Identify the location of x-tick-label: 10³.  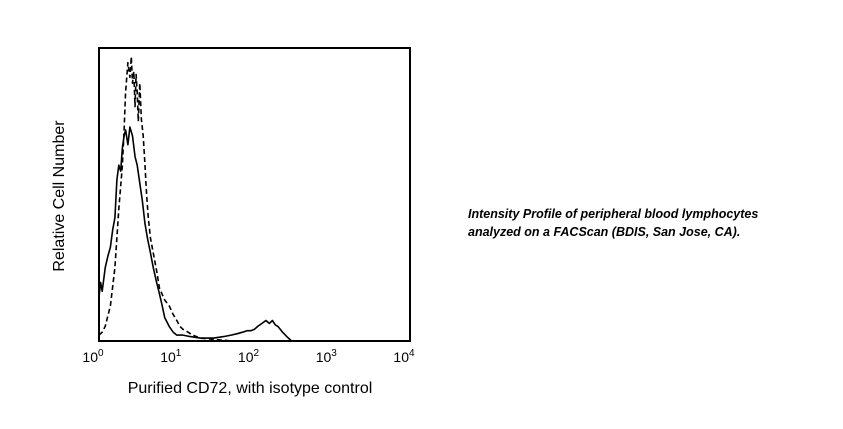
(327, 356).